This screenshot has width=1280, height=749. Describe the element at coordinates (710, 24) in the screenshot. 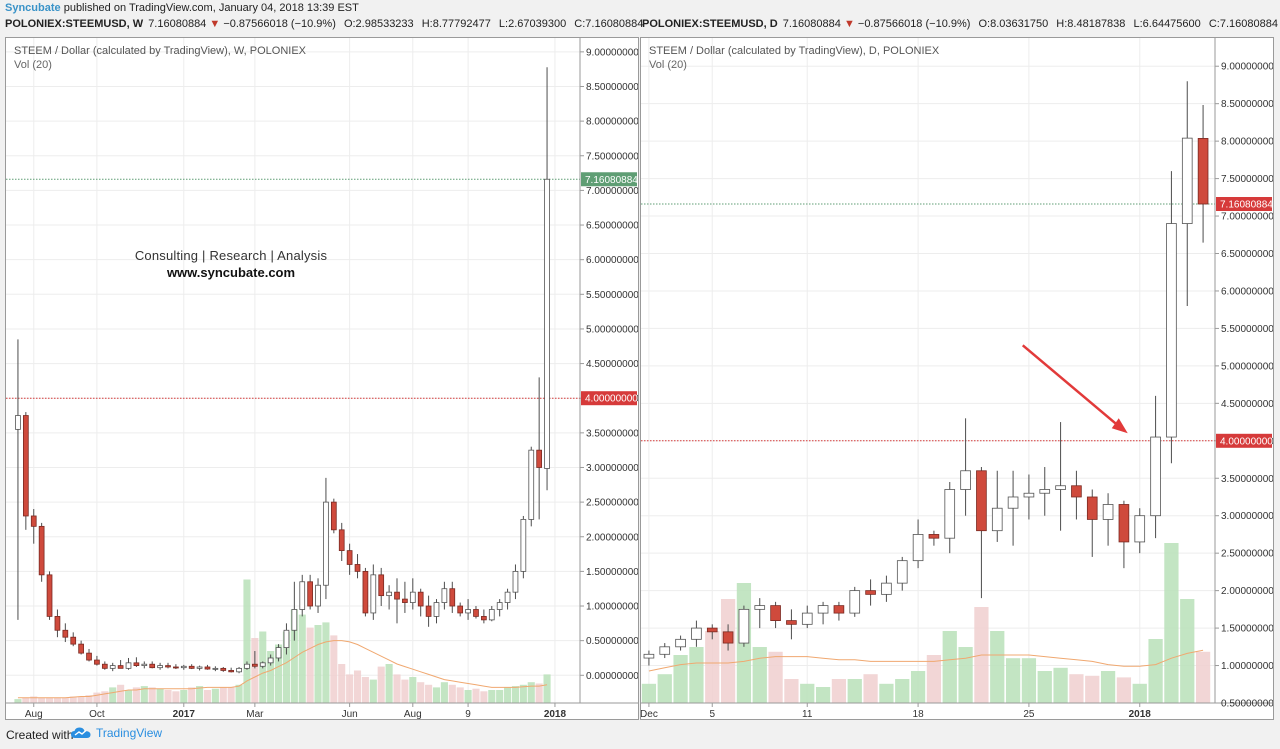

I see `symbol-label: POLONIEX:STEEMUSD, D` at that location.